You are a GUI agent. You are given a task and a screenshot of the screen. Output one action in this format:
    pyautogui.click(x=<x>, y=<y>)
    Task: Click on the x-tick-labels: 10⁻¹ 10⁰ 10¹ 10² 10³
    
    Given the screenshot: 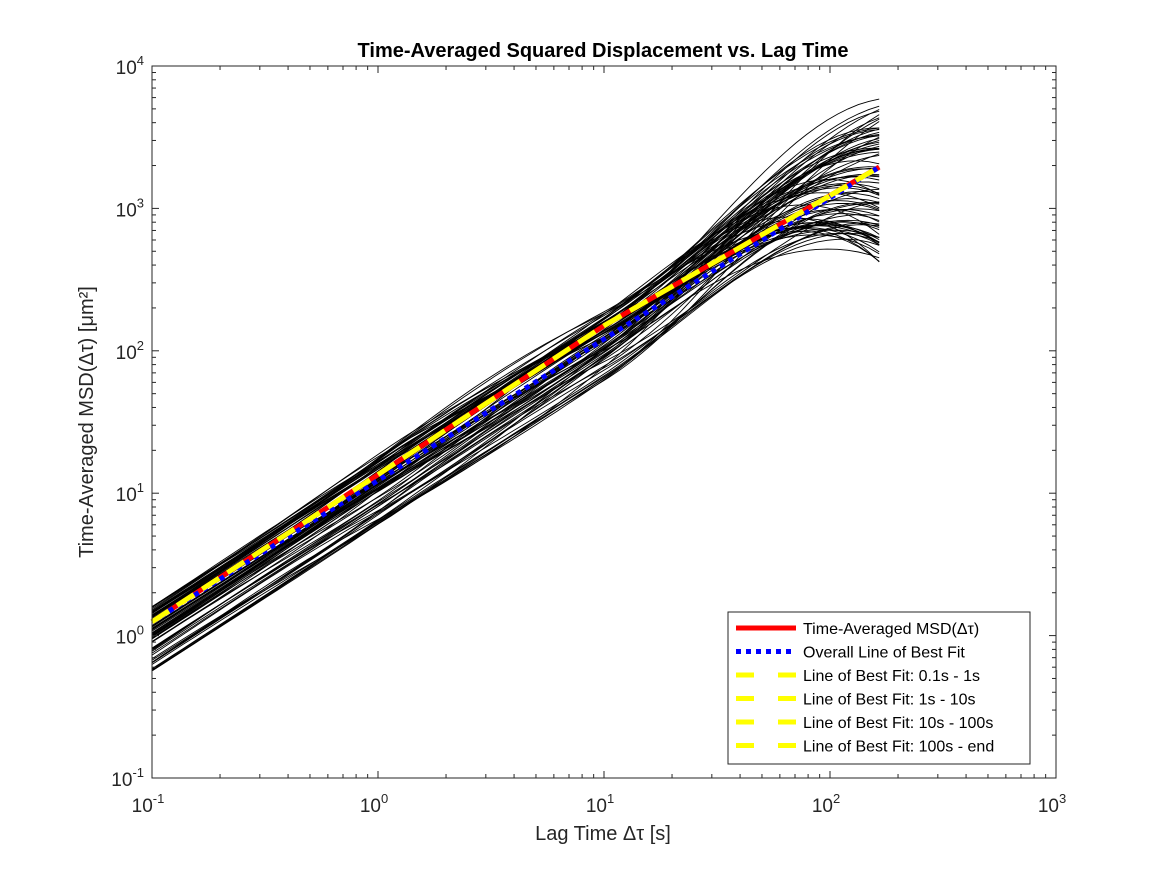 What is the action you would take?
    pyautogui.click(x=599, y=804)
    